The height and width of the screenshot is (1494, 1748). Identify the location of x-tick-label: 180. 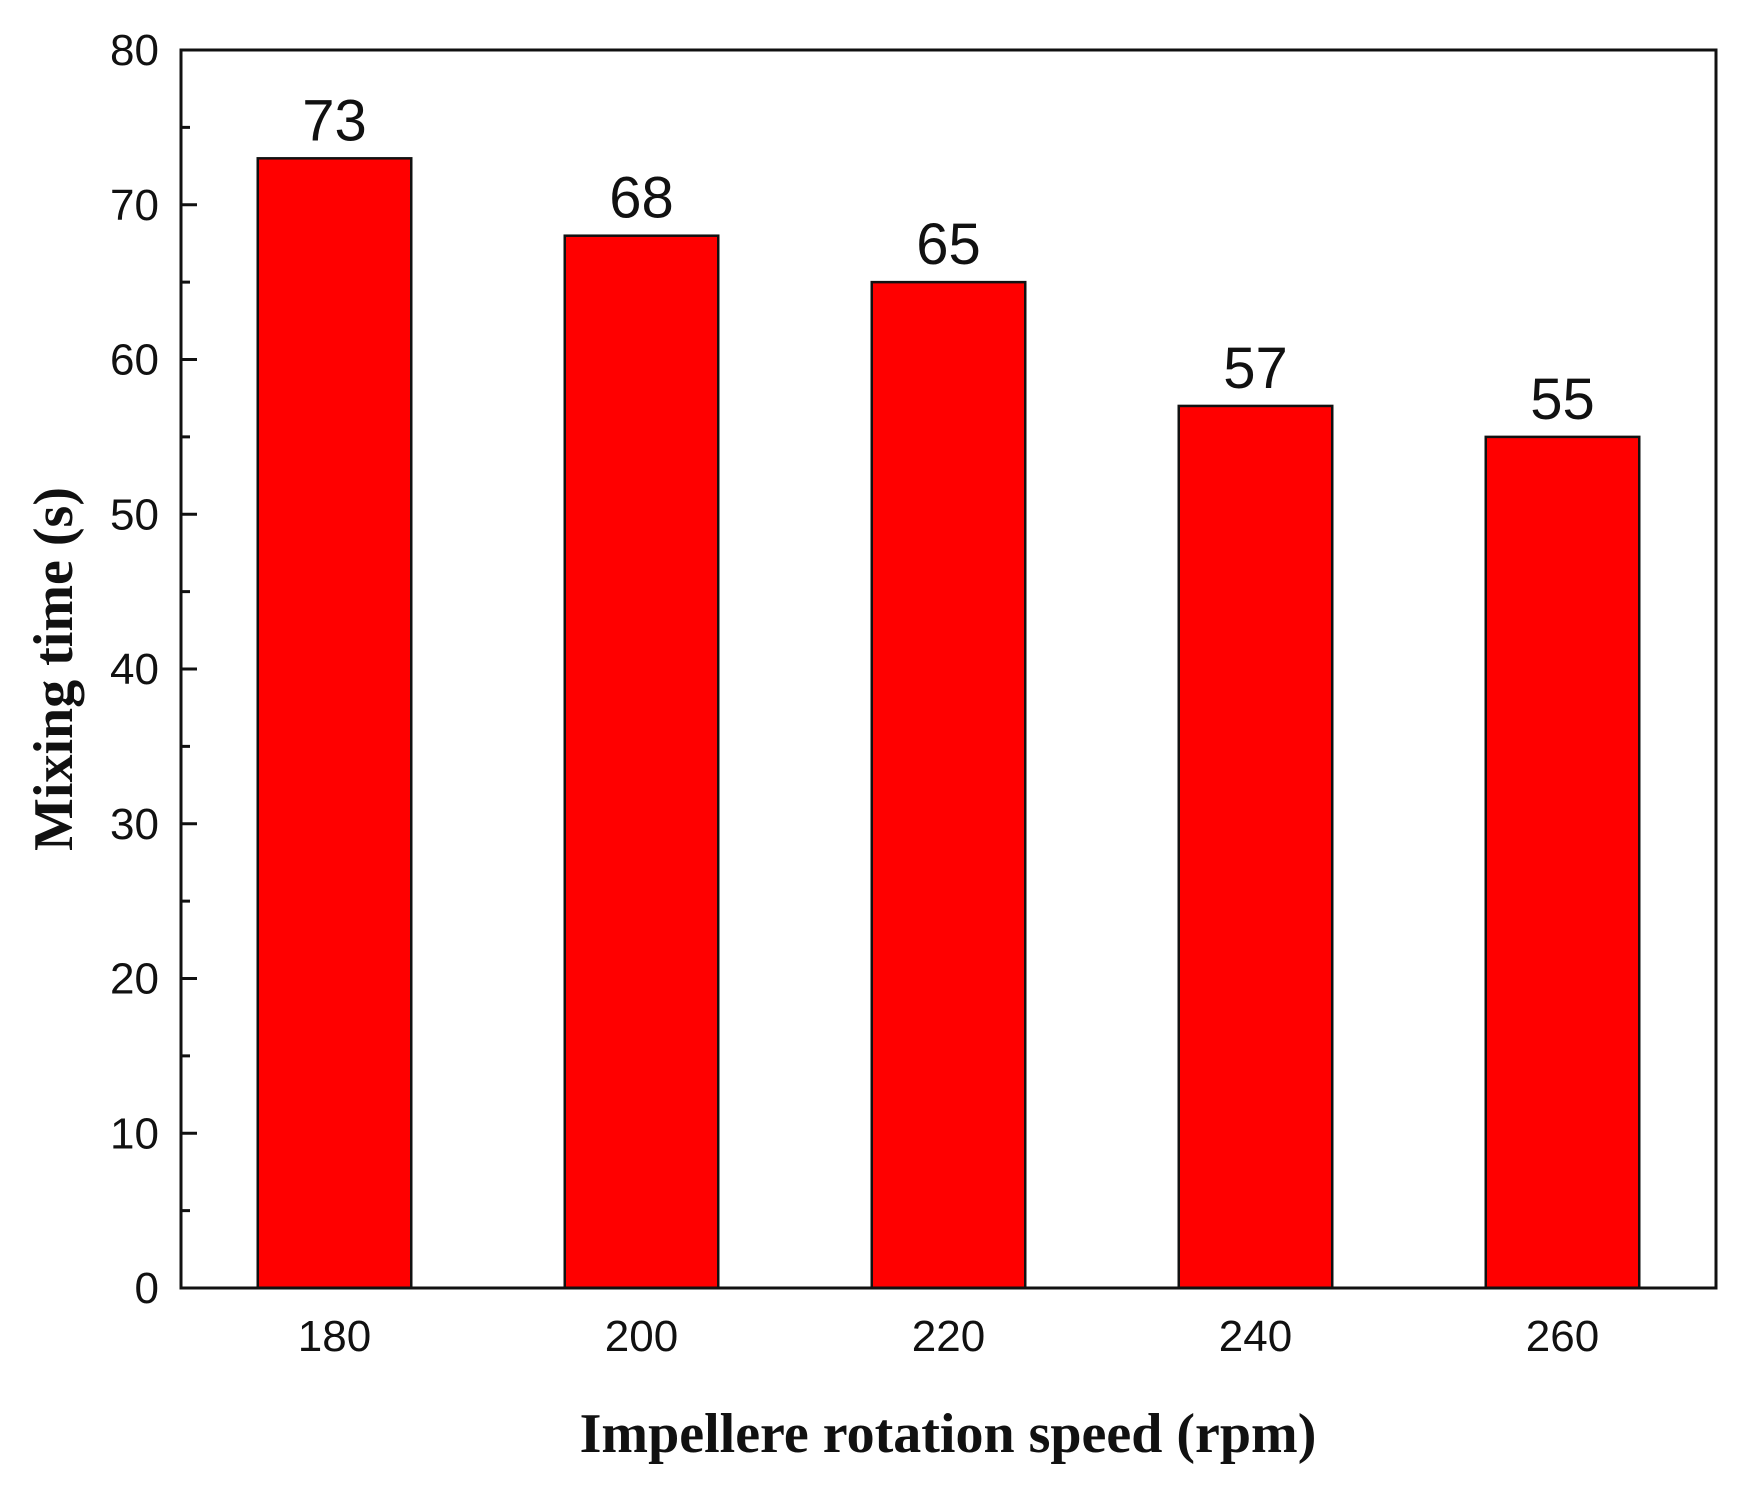
(334, 1336).